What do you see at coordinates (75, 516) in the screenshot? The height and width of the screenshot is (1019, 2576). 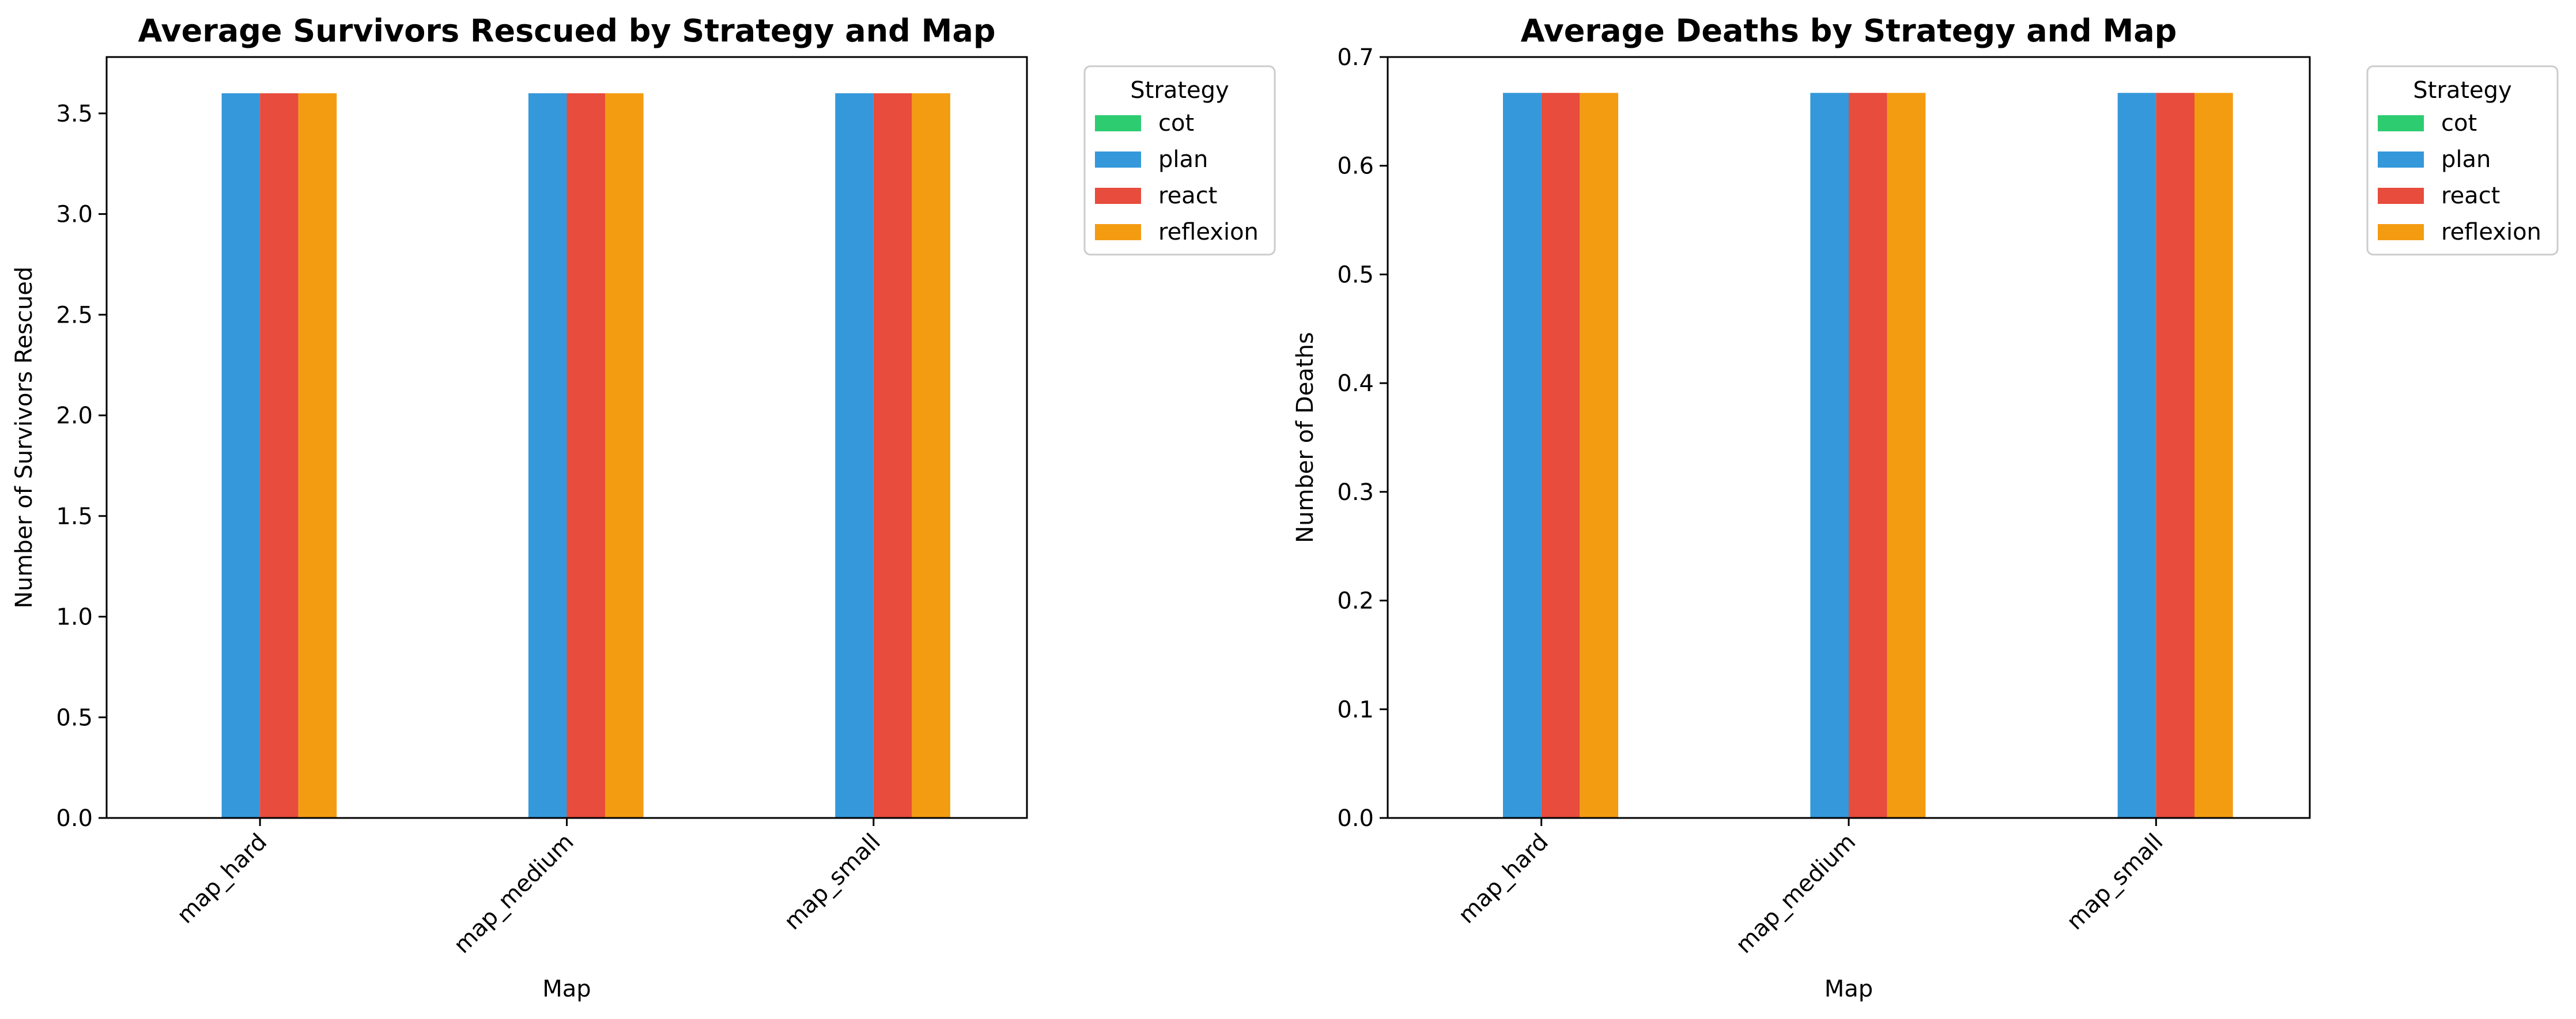 I see `y-tick-label: 1.5` at bounding box center [75, 516].